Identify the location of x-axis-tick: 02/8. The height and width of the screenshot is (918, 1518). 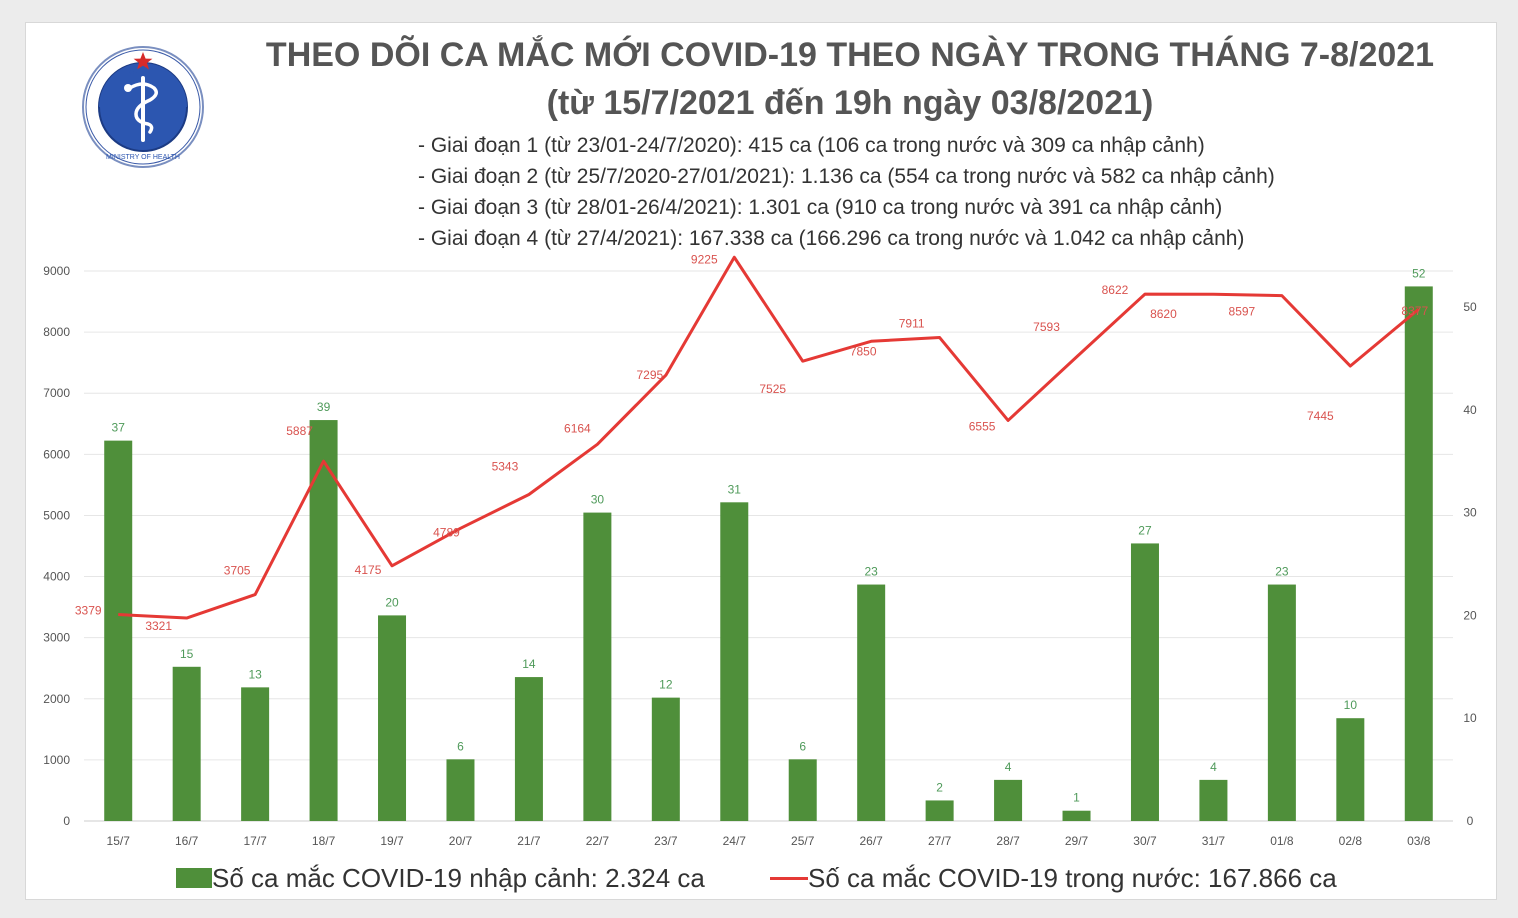
(1351, 841).